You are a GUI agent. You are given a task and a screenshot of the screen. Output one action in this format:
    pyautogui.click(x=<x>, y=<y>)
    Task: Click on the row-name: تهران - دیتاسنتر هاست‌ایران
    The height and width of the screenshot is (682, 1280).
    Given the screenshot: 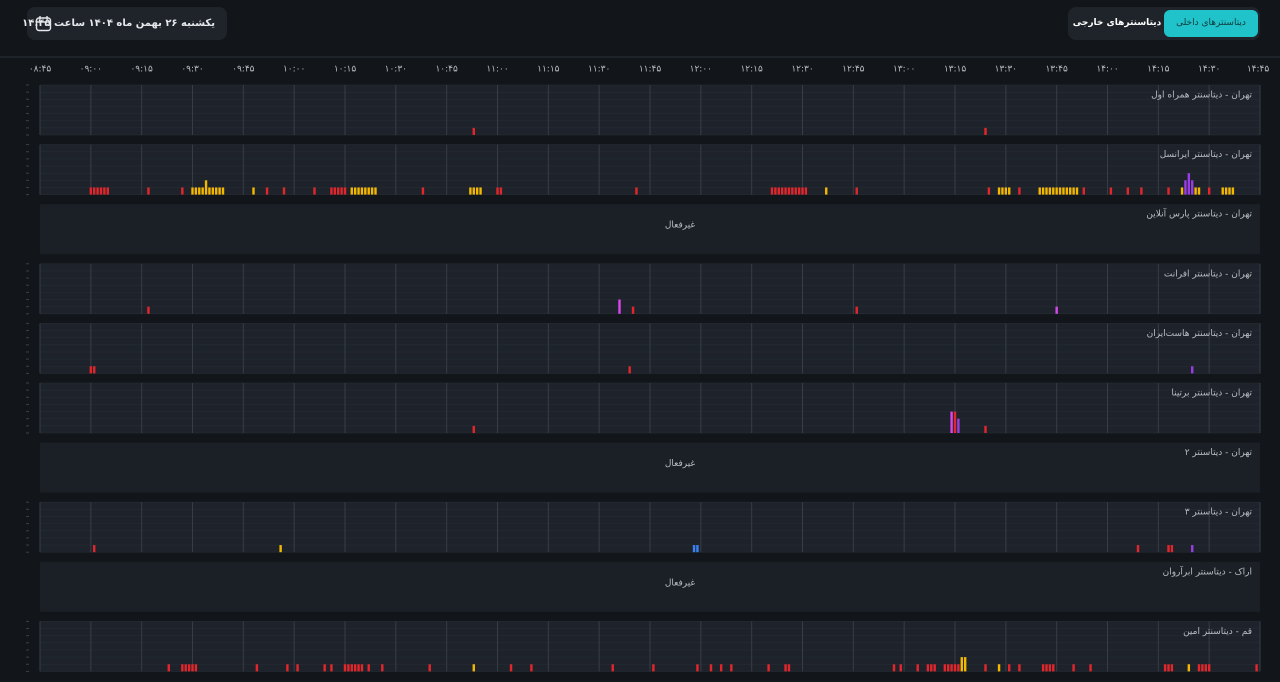 What is the action you would take?
    pyautogui.click(x=1200, y=334)
    